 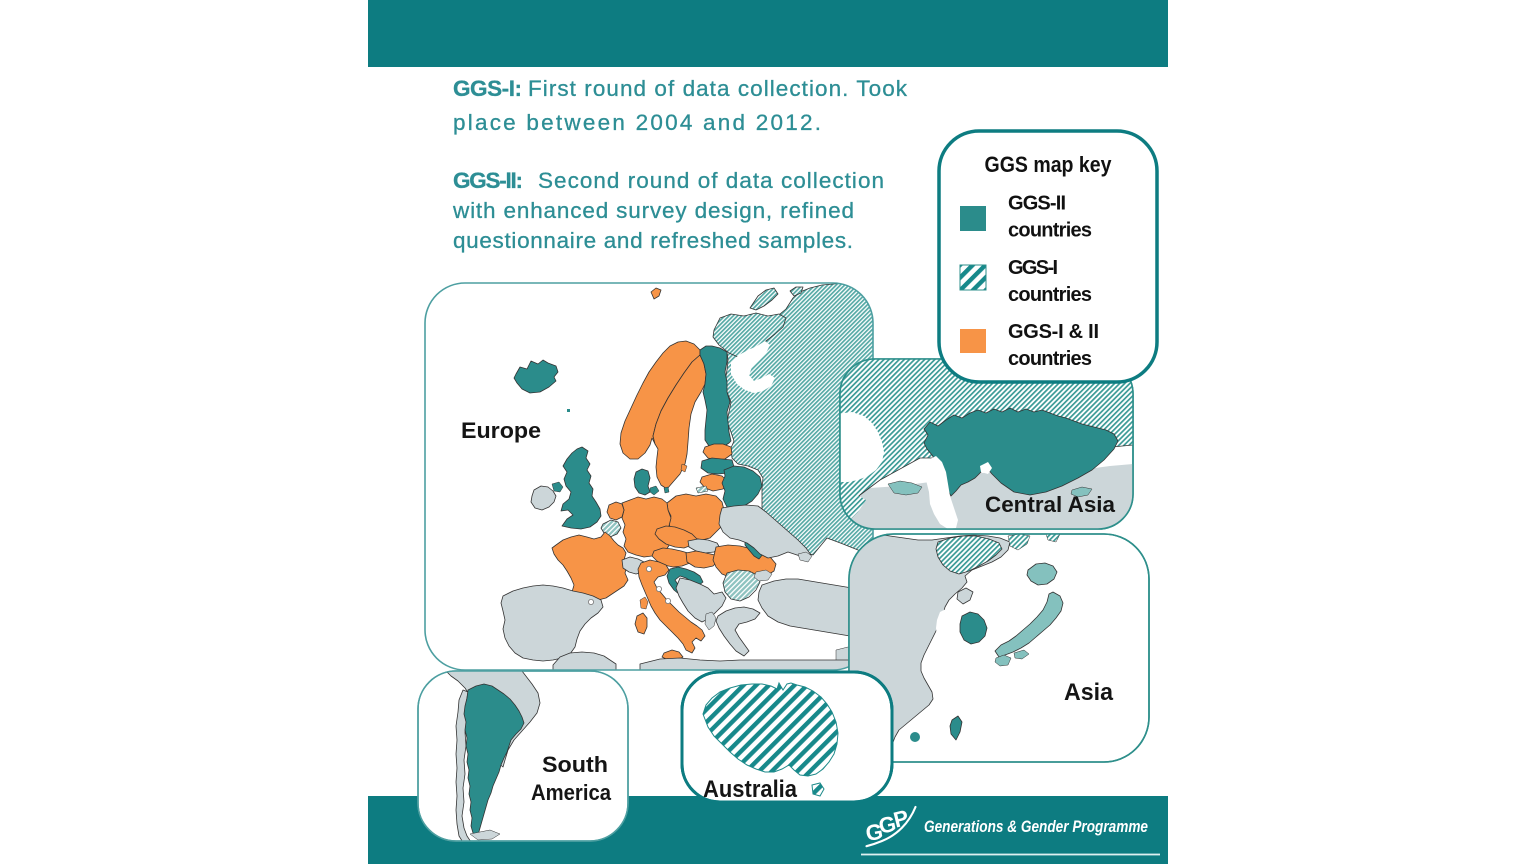 What do you see at coordinates (750, 789) in the screenshot?
I see `svg-text: Australia` at bounding box center [750, 789].